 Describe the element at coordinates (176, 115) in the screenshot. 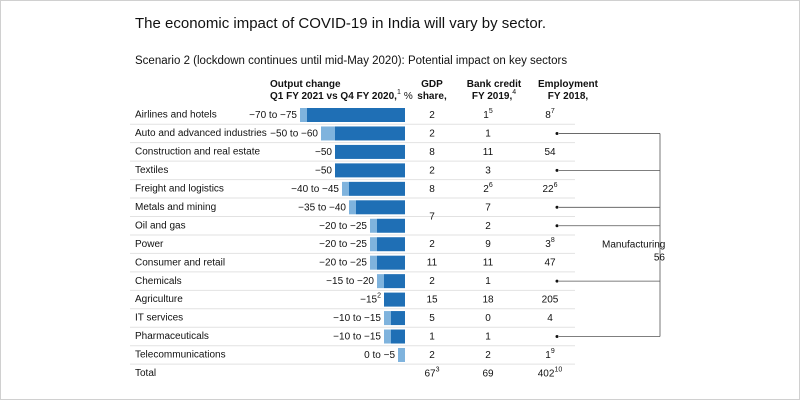

I see `sector-name: Airlines and hotels` at that location.